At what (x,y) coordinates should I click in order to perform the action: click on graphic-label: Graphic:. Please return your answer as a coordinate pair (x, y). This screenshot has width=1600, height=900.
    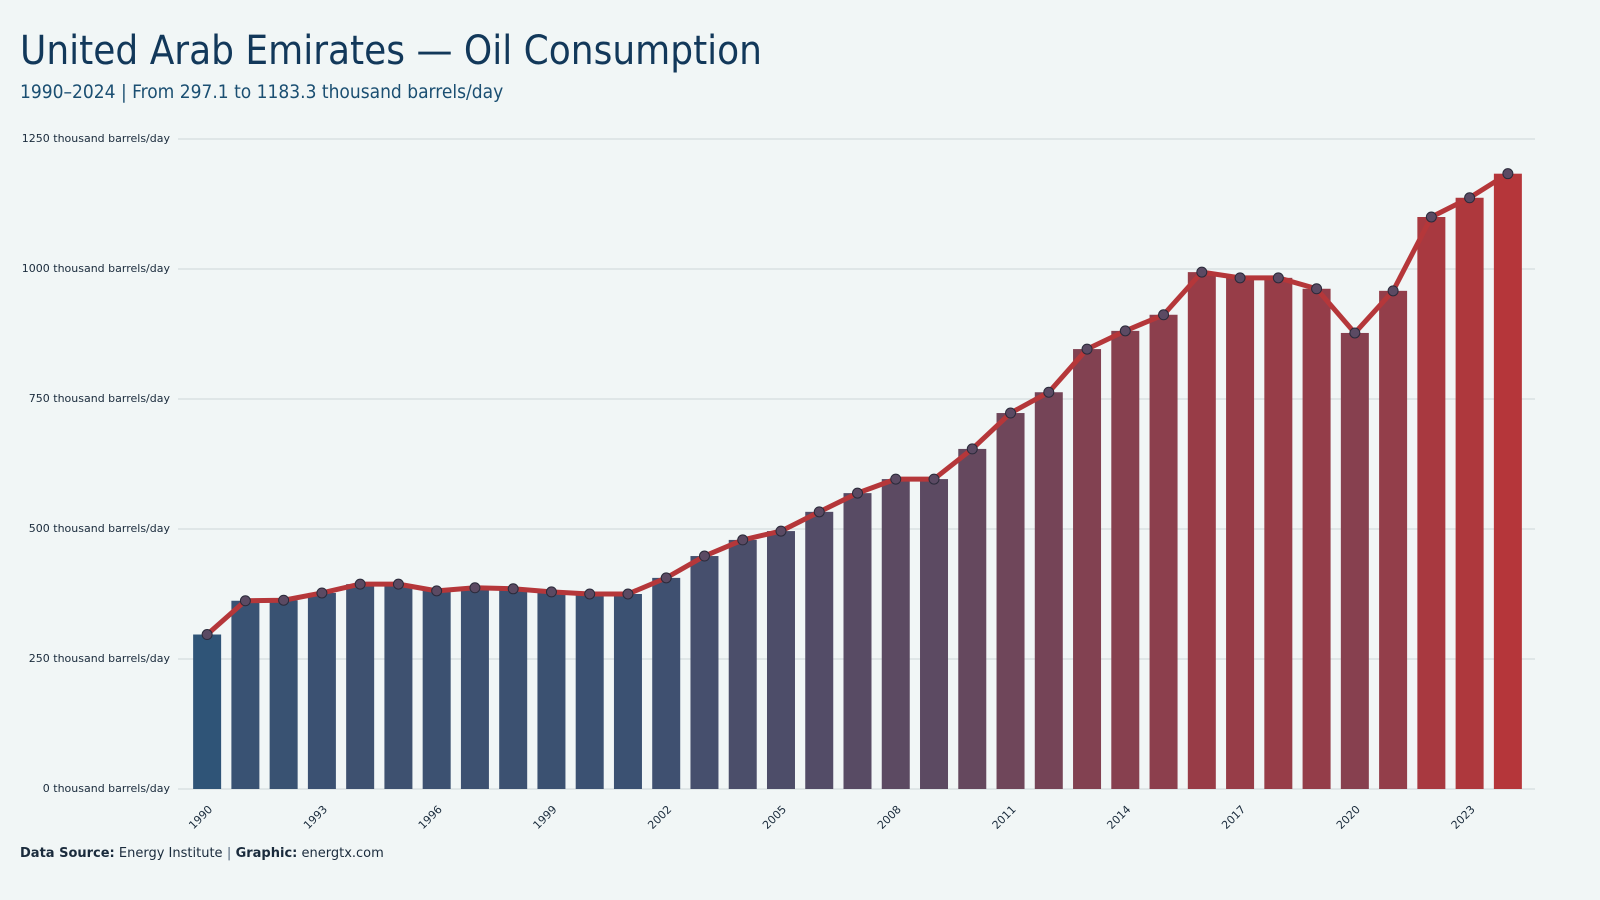
    Looking at the image, I should click on (267, 853).